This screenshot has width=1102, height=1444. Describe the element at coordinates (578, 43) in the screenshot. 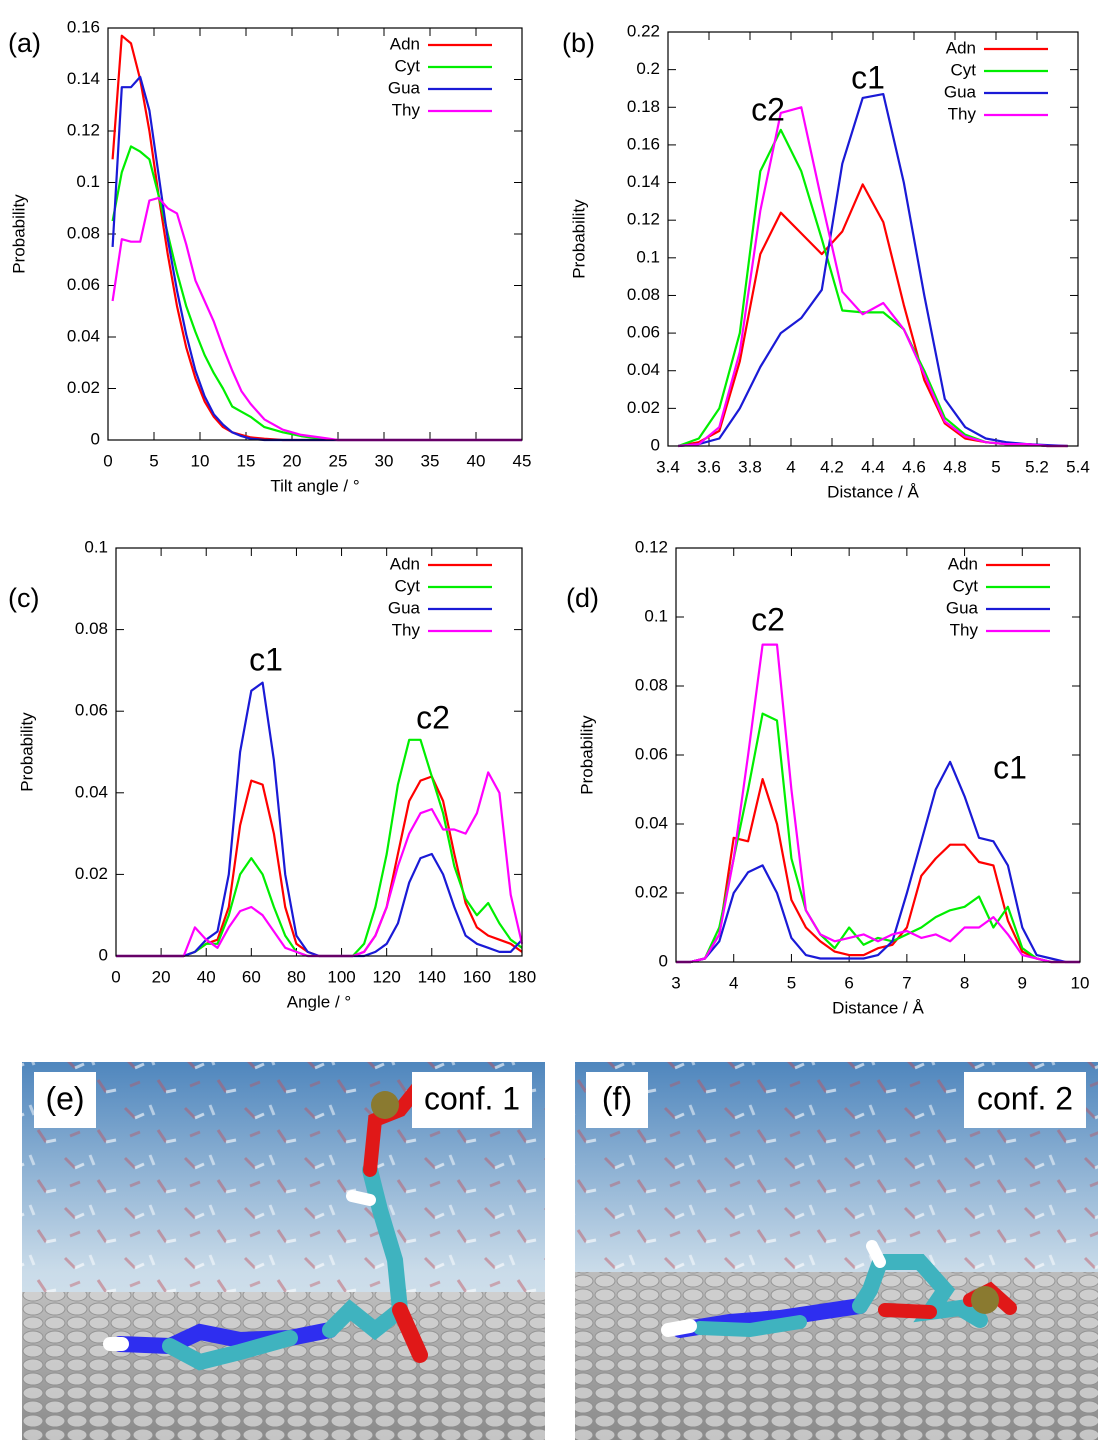

I see `panel-label: (b)` at that location.